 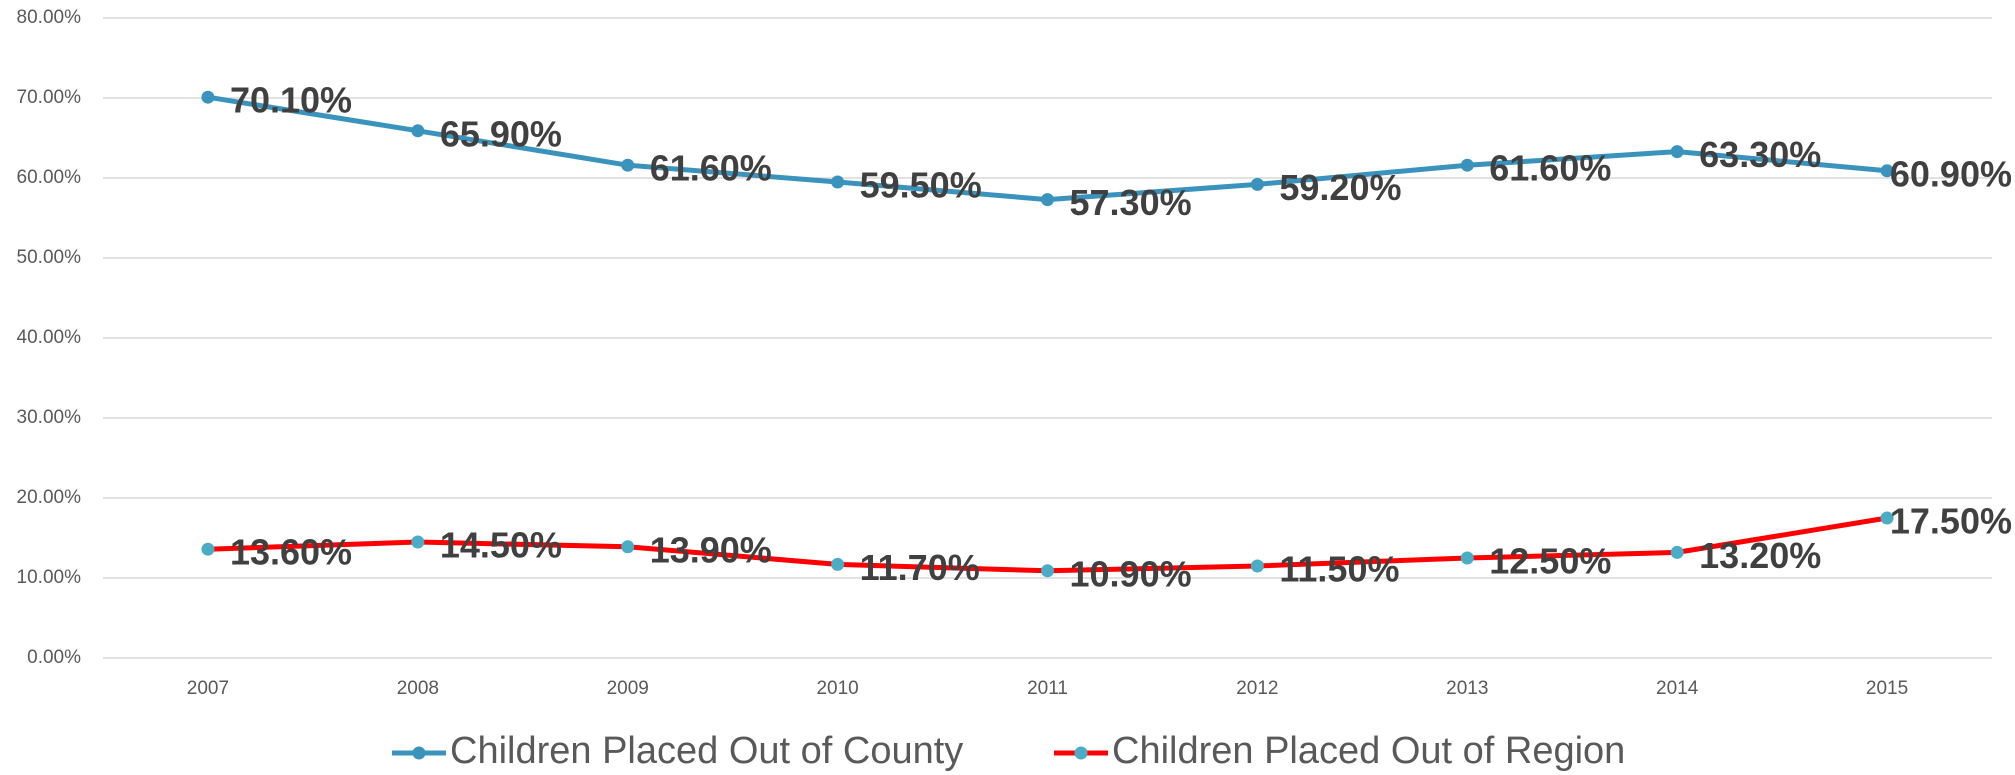 What do you see at coordinates (49, 97) in the screenshot?
I see `y-tick-label: 70.00%` at bounding box center [49, 97].